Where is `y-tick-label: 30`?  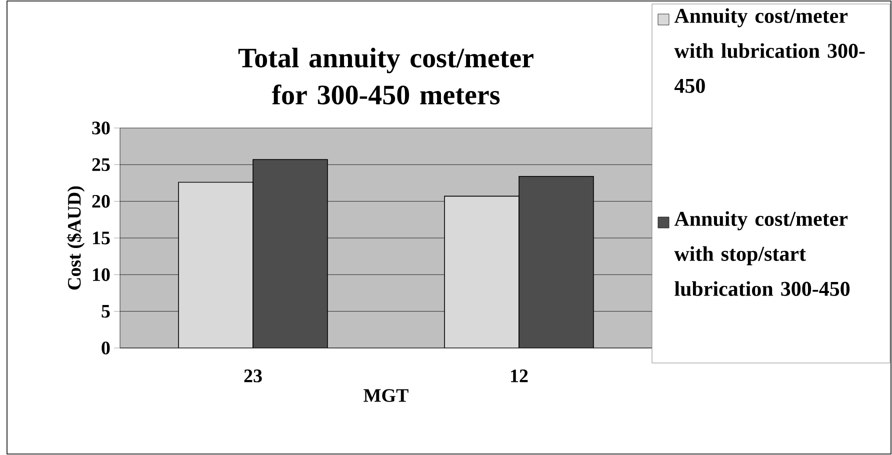 y-tick-label: 30 is located at coordinates (101, 128).